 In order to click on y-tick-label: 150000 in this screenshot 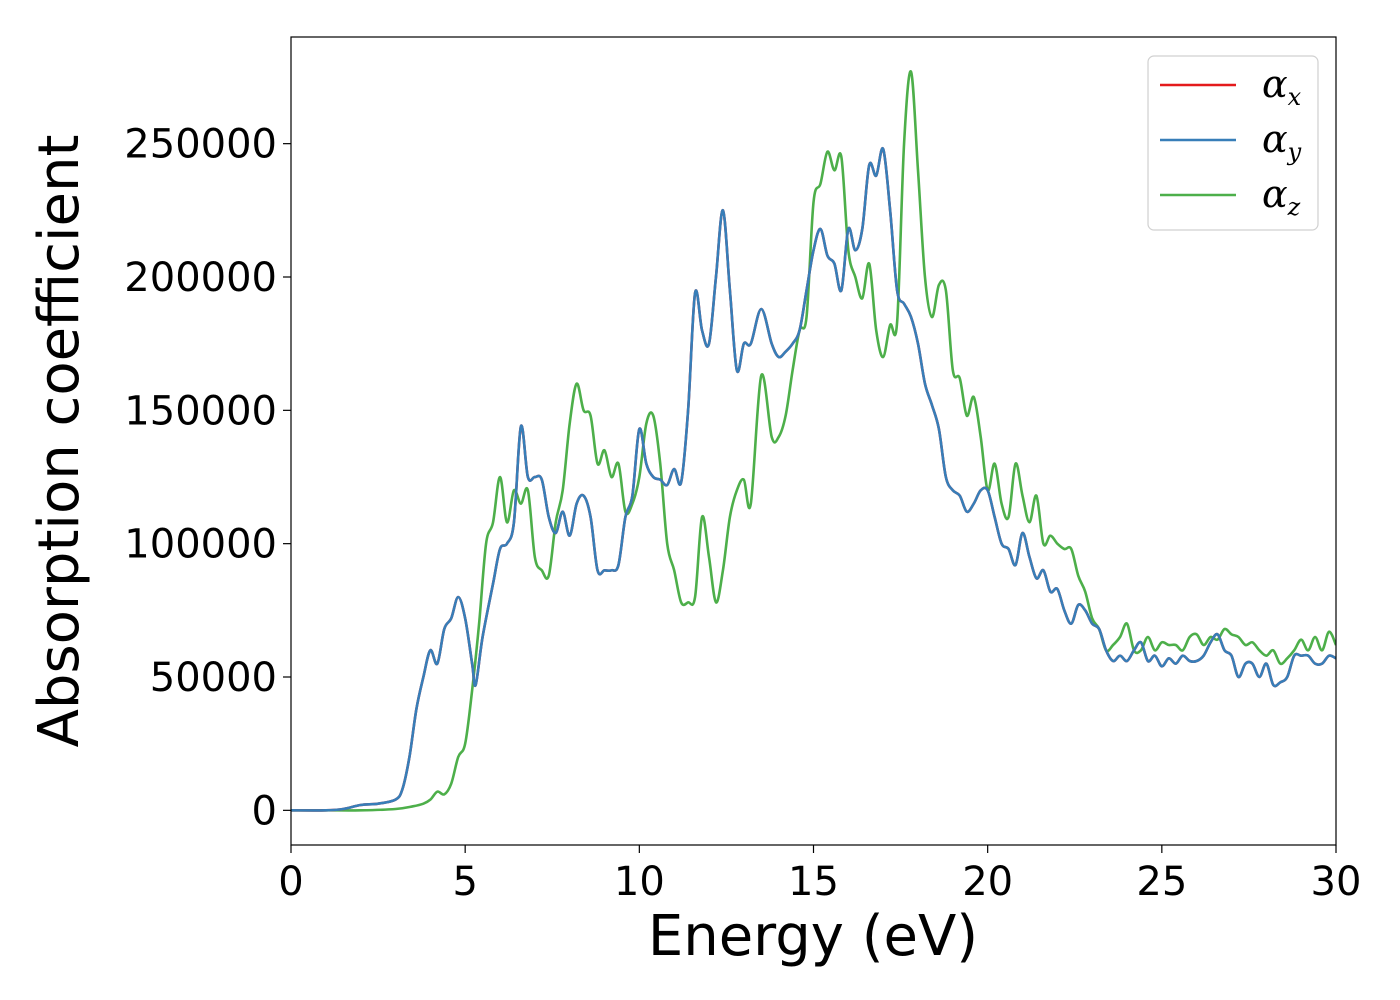, I will do `click(200, 411)`.